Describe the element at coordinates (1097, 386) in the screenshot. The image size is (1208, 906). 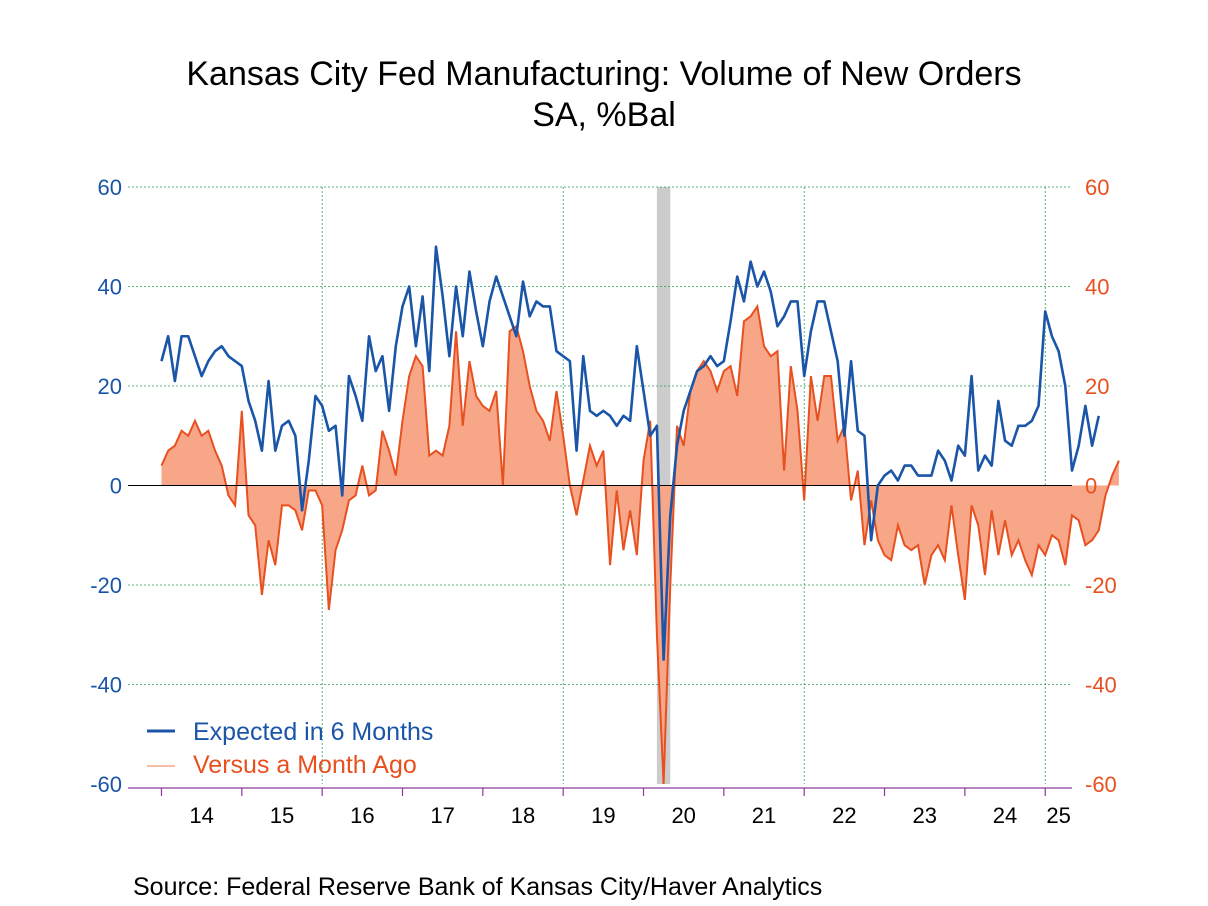
I see `right-tick-label: 20` at that location.